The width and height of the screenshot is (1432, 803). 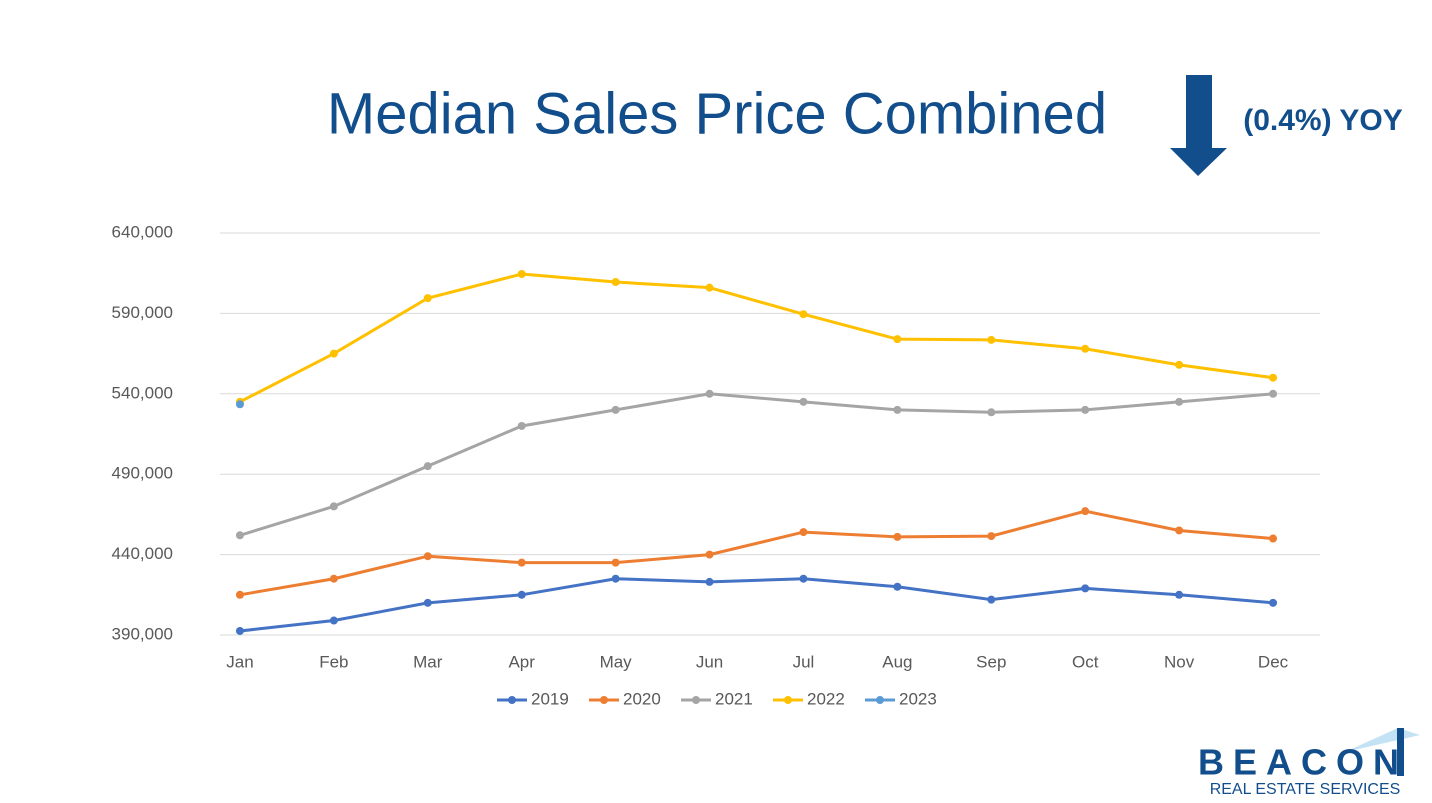 What do you see at coordinates (616, 661) in the screenshot?
I see `x-tick-label: May` at bounding box center [616, 661].